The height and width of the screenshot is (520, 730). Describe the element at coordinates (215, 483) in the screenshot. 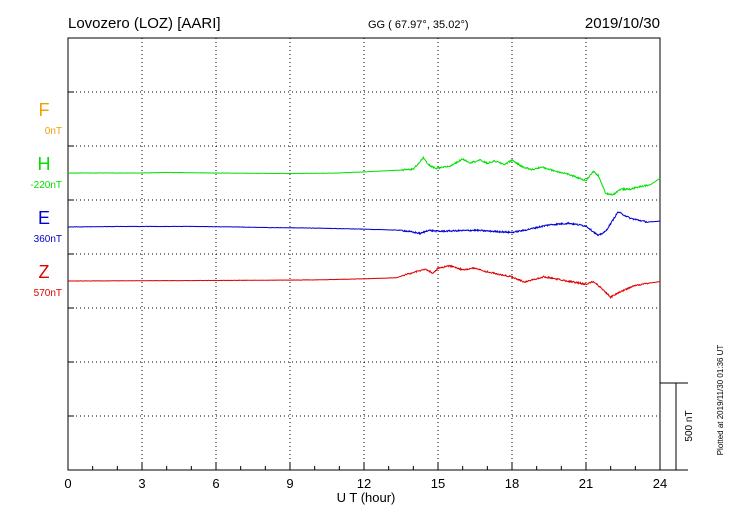

I see `x-tick-label: 6` at that location.